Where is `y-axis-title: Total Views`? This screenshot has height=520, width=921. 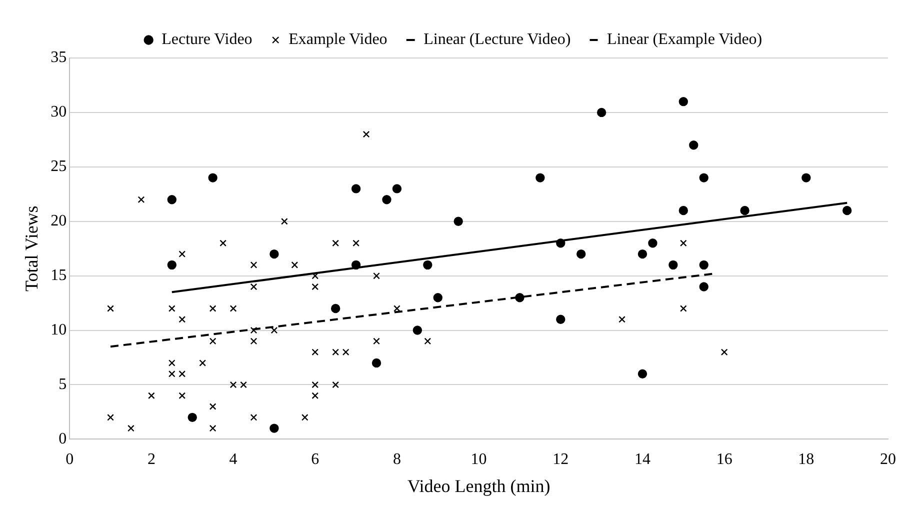
y-axis-title: Total Views is located at coordinates (32, 249).